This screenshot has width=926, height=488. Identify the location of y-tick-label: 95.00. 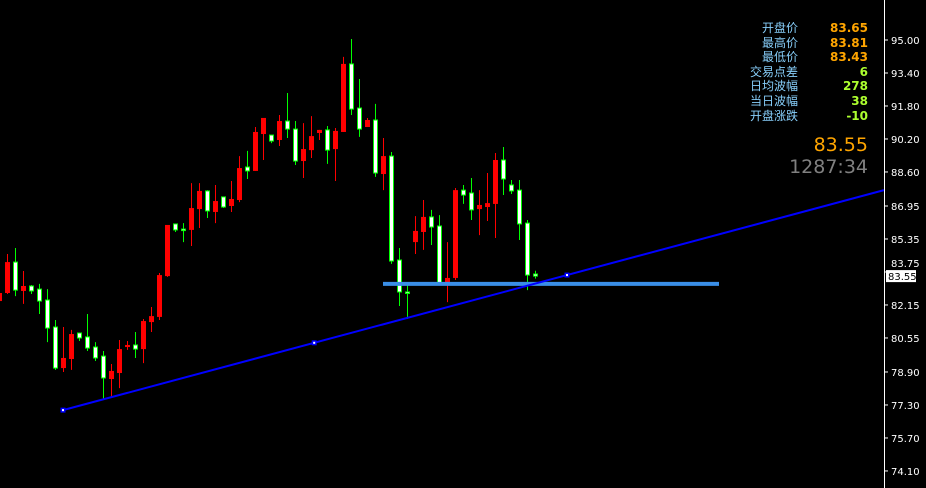
(905, 41).